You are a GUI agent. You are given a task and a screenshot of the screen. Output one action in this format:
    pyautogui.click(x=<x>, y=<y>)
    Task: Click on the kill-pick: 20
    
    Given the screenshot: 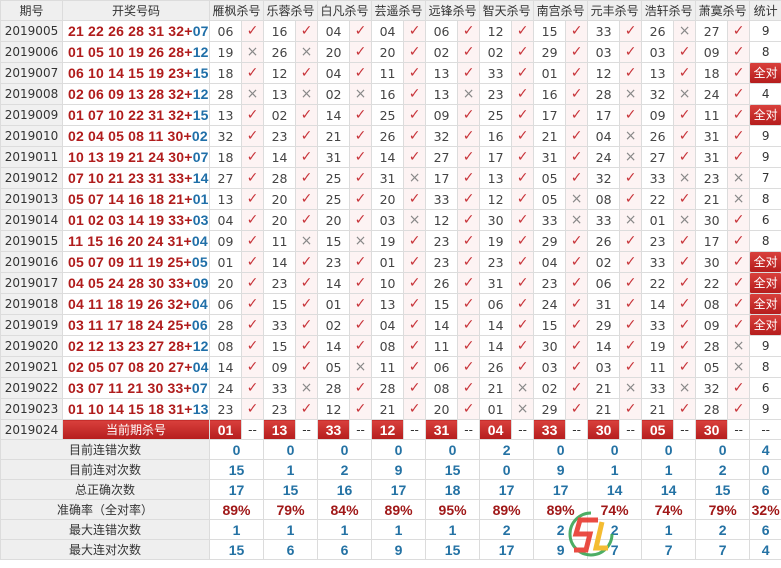 What is the action you would take?
    pyautogui.click(x=334, y=52)
    